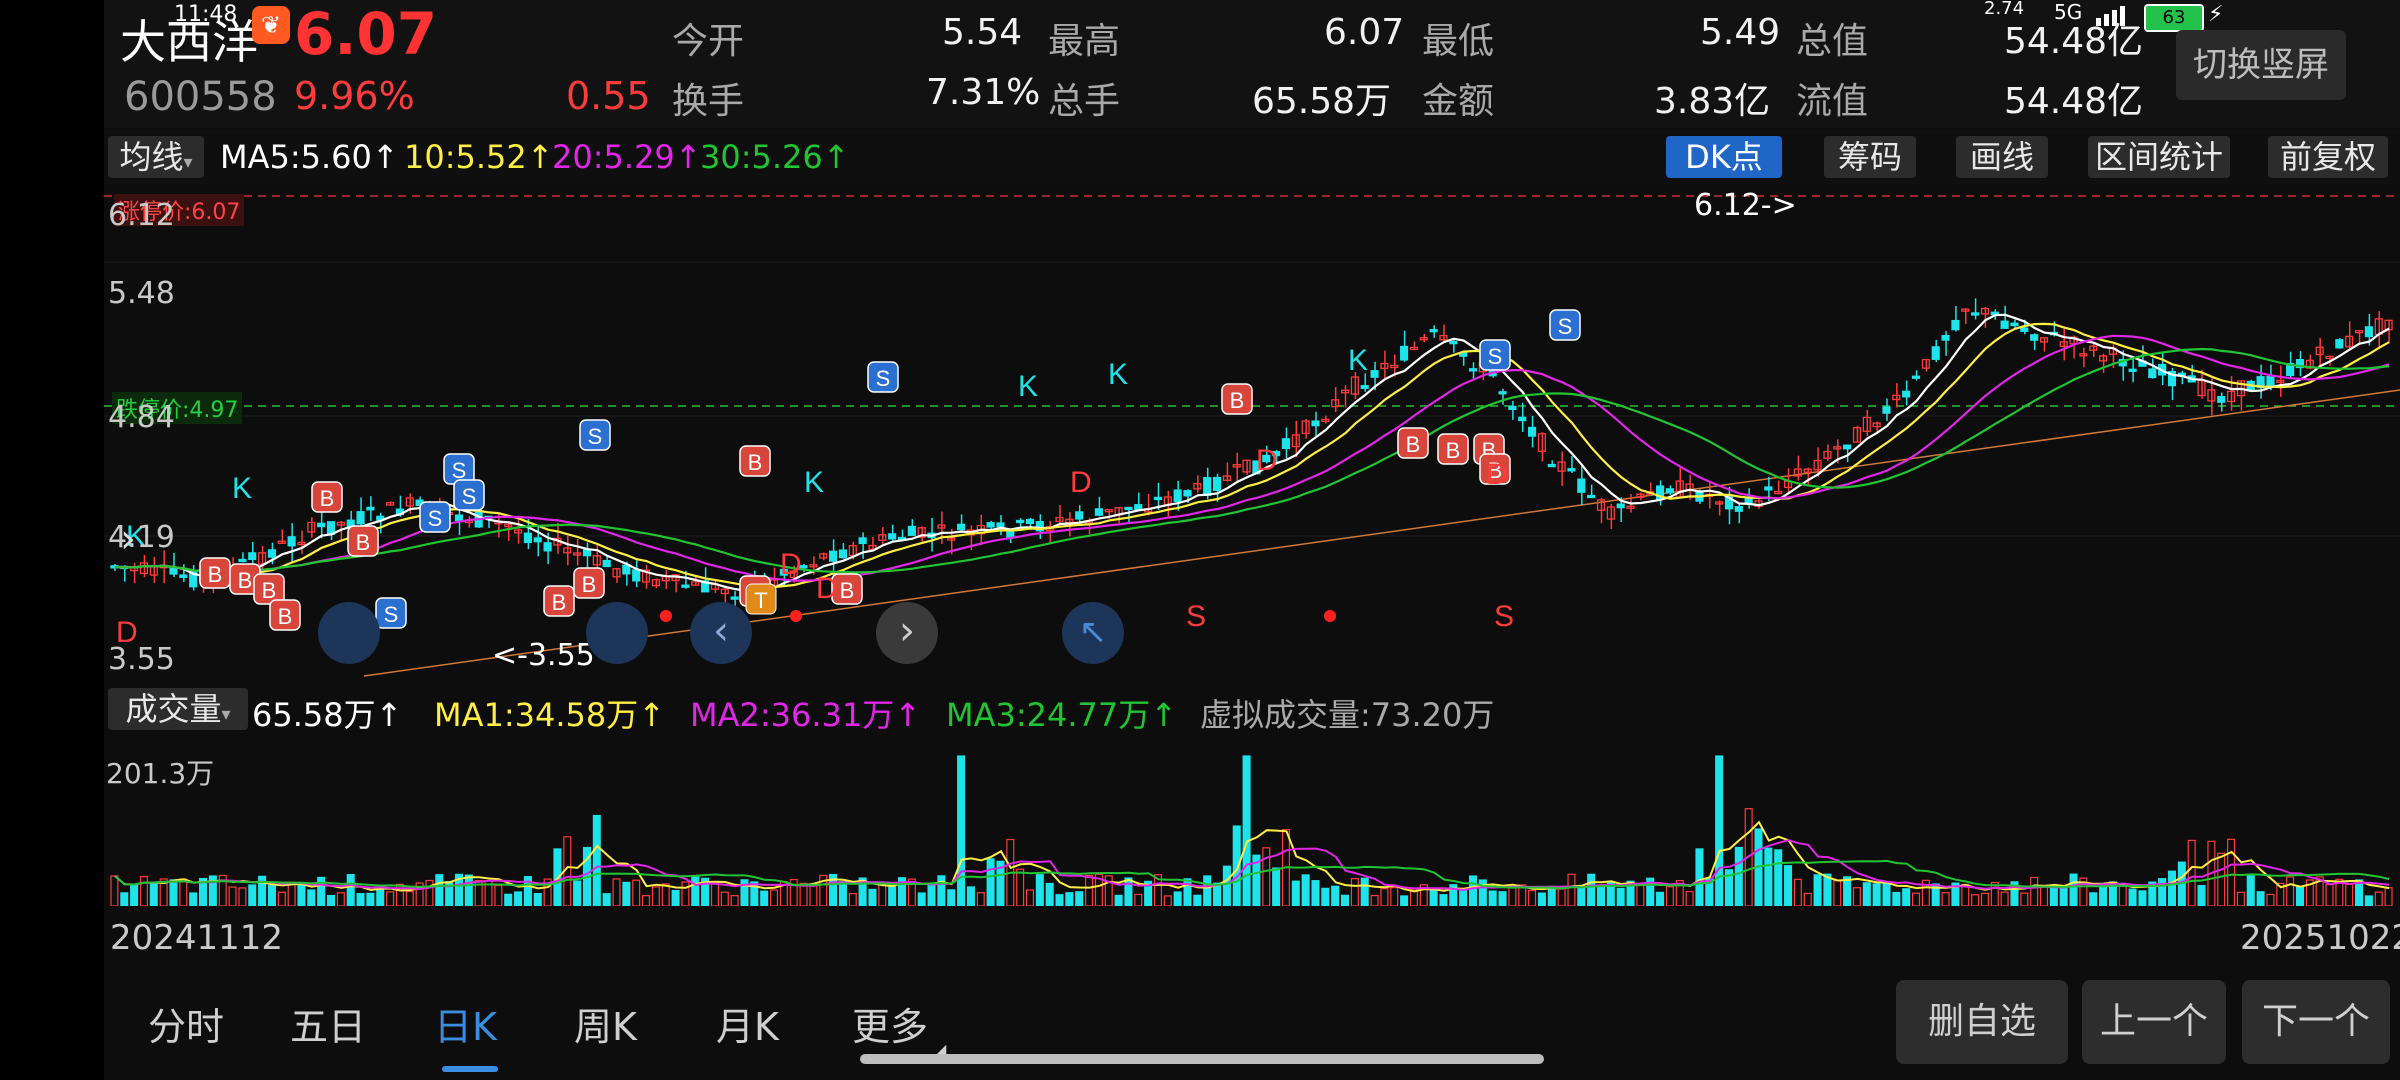 This screenshot has height=1080, width=2400. What do you see at coordinates (141, 293) in the screenshot?
I see `y-tick: 5.48` at bounding box center [141, 293].